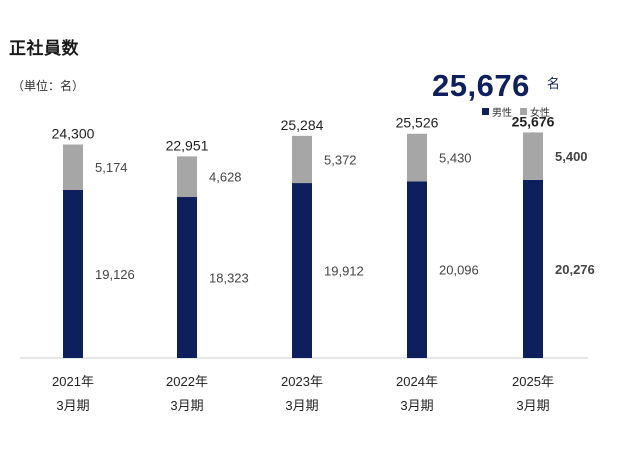 Image resolution: width=640 pixels, height=460 pixels. What do you see at coordinates (481, 85) in the screenshot?
I see `headline-value: 25,676` at bounding box center [481, 85].